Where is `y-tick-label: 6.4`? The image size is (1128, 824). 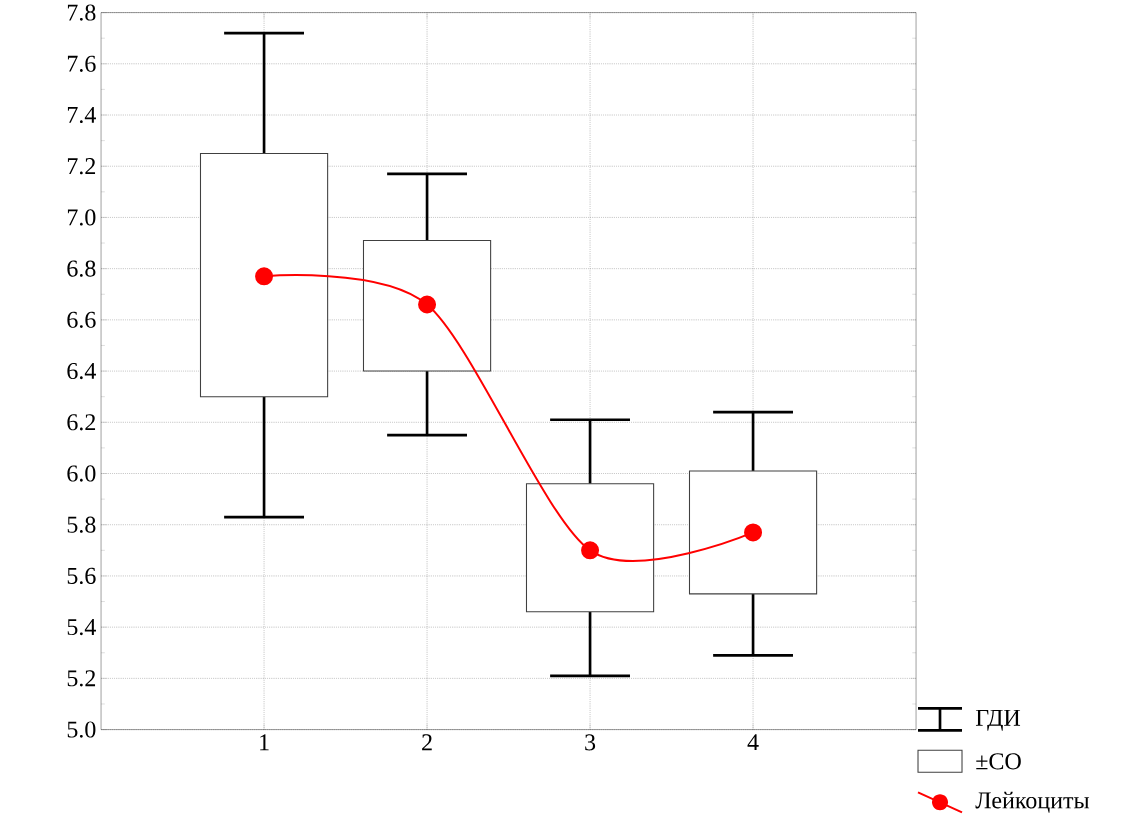 y-tick-label: 6.4 is located at coordinates (81, 371).